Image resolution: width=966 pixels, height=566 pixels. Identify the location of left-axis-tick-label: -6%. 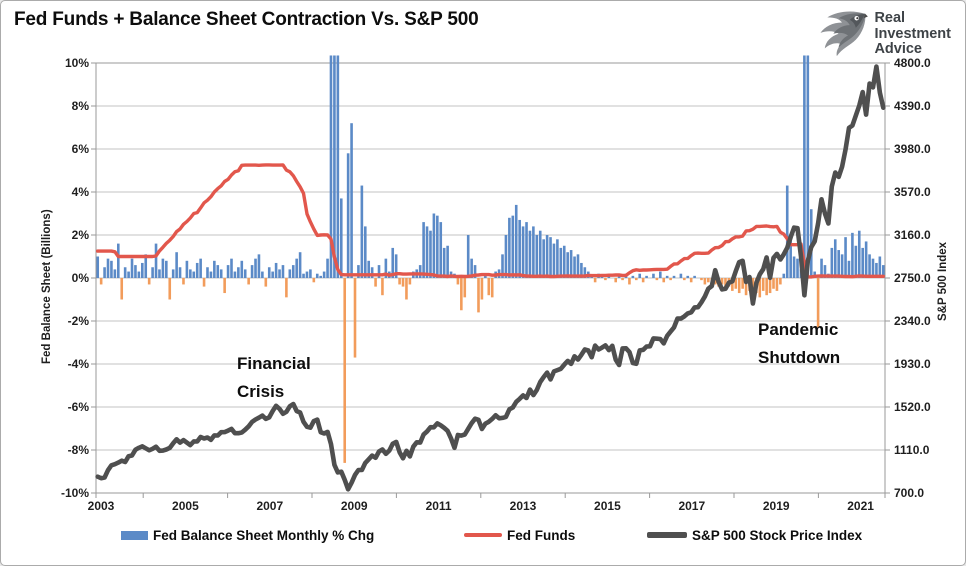
(79, 407).